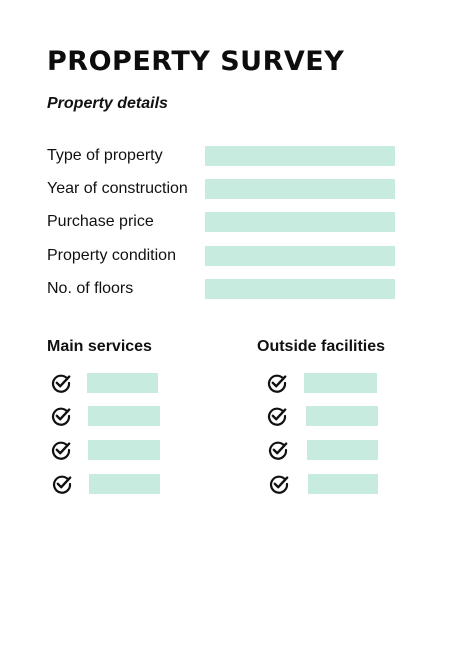  Describe the element at coordinates (117, 188) in the screenshot. I see `detail-label: Year of construction` at that location.